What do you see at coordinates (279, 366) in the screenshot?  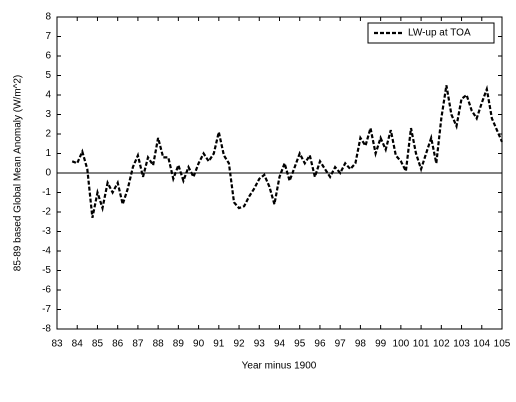 I see `x-axis-label: Year minus 1900` at bounding box center [279, 366].